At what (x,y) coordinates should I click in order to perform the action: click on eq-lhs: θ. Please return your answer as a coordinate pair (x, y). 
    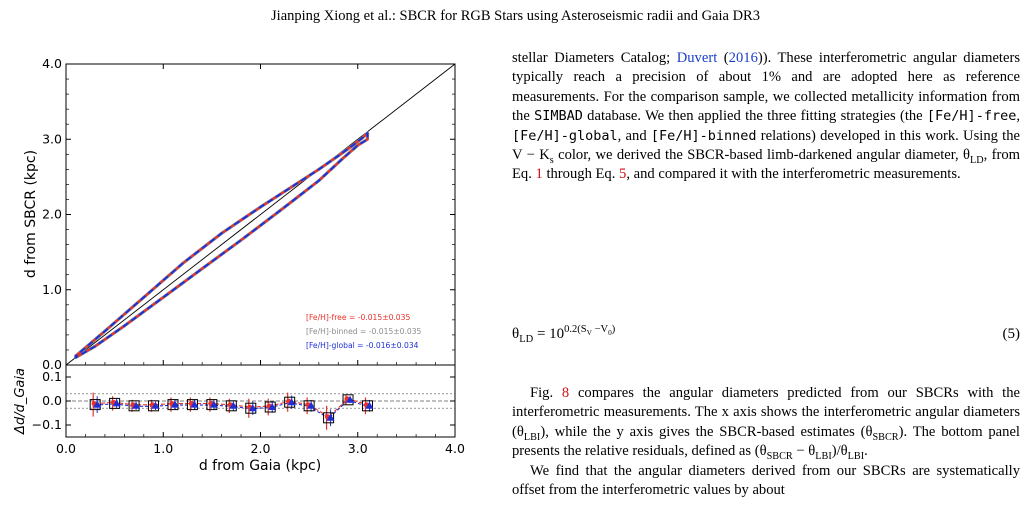
    Looking at the image, I should click on (516, 334).